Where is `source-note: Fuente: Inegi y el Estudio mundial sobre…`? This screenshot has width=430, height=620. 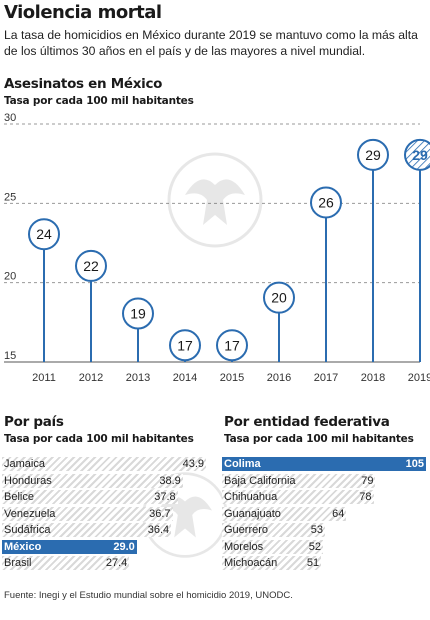 source-note: Fuente: Inegi y el Estudio mundial sobre… is located at coordinates (148, 595).